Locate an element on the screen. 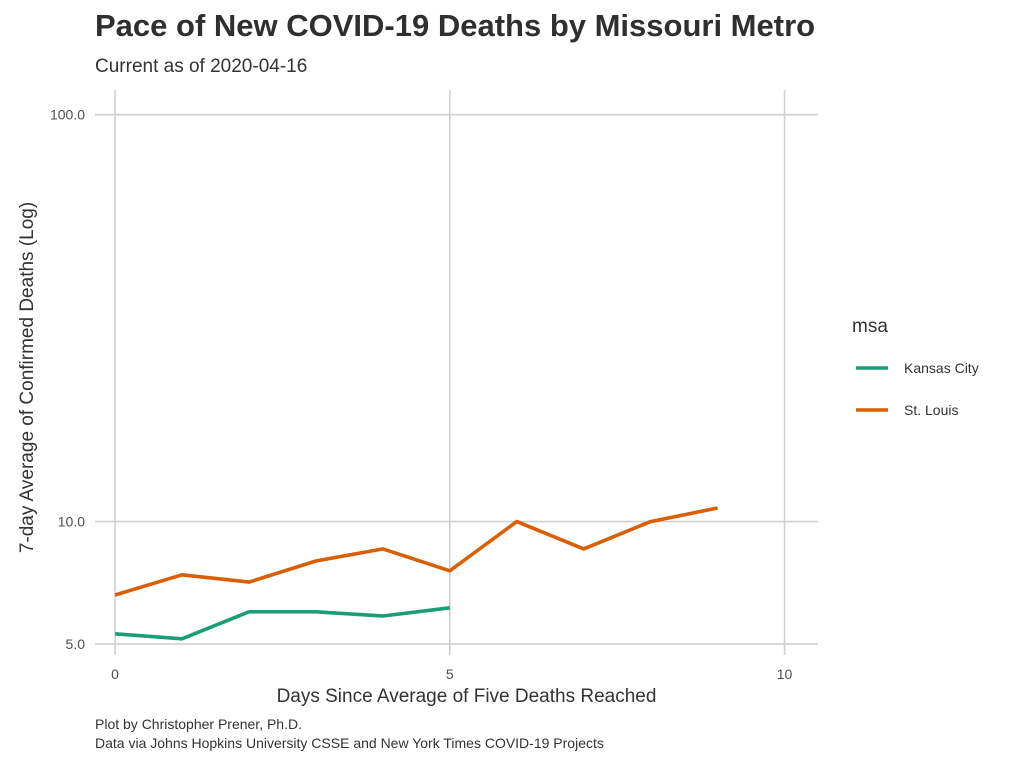 The image size is (1024, 768). chart-subtitle: Current as of 2020-04-16 is located at coordinates (201, 66).